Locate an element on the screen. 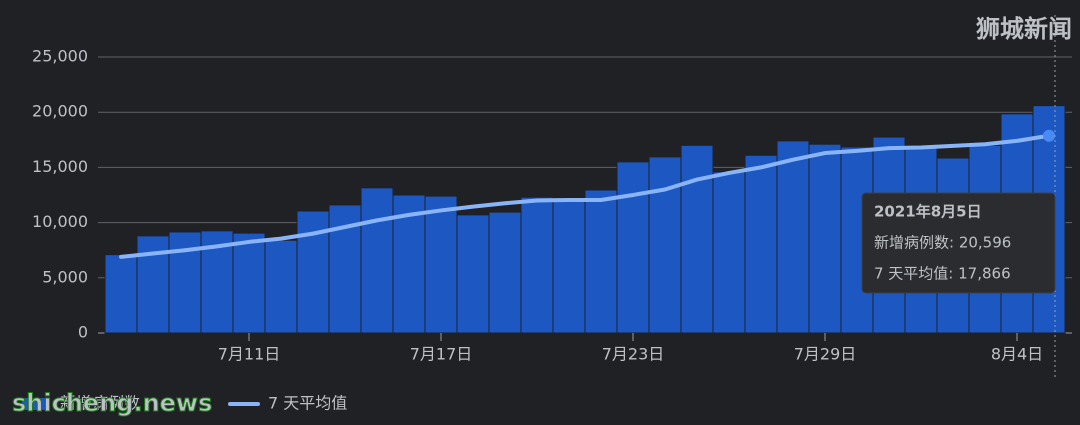 The image size is (1080, 425). tooltip-row: 7 天平均值: 17,866 is located at coordinates (942, 274).